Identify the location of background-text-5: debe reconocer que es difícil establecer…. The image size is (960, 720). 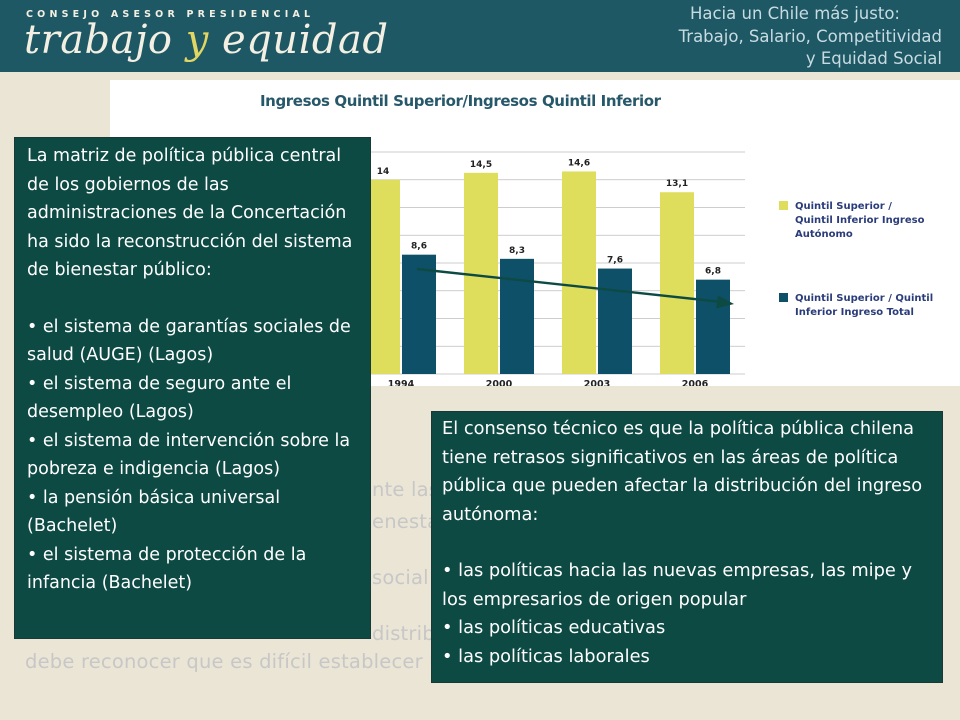
(233, 661).